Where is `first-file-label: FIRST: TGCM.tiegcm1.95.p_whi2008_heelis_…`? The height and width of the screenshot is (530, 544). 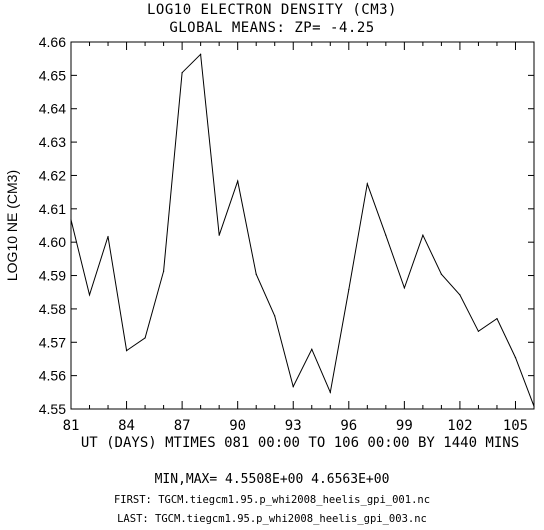 first-file-label: FIRST: TGCM.tiegcm1.95.p_whi2008_heelis_… is located at coordinates (272, 500).